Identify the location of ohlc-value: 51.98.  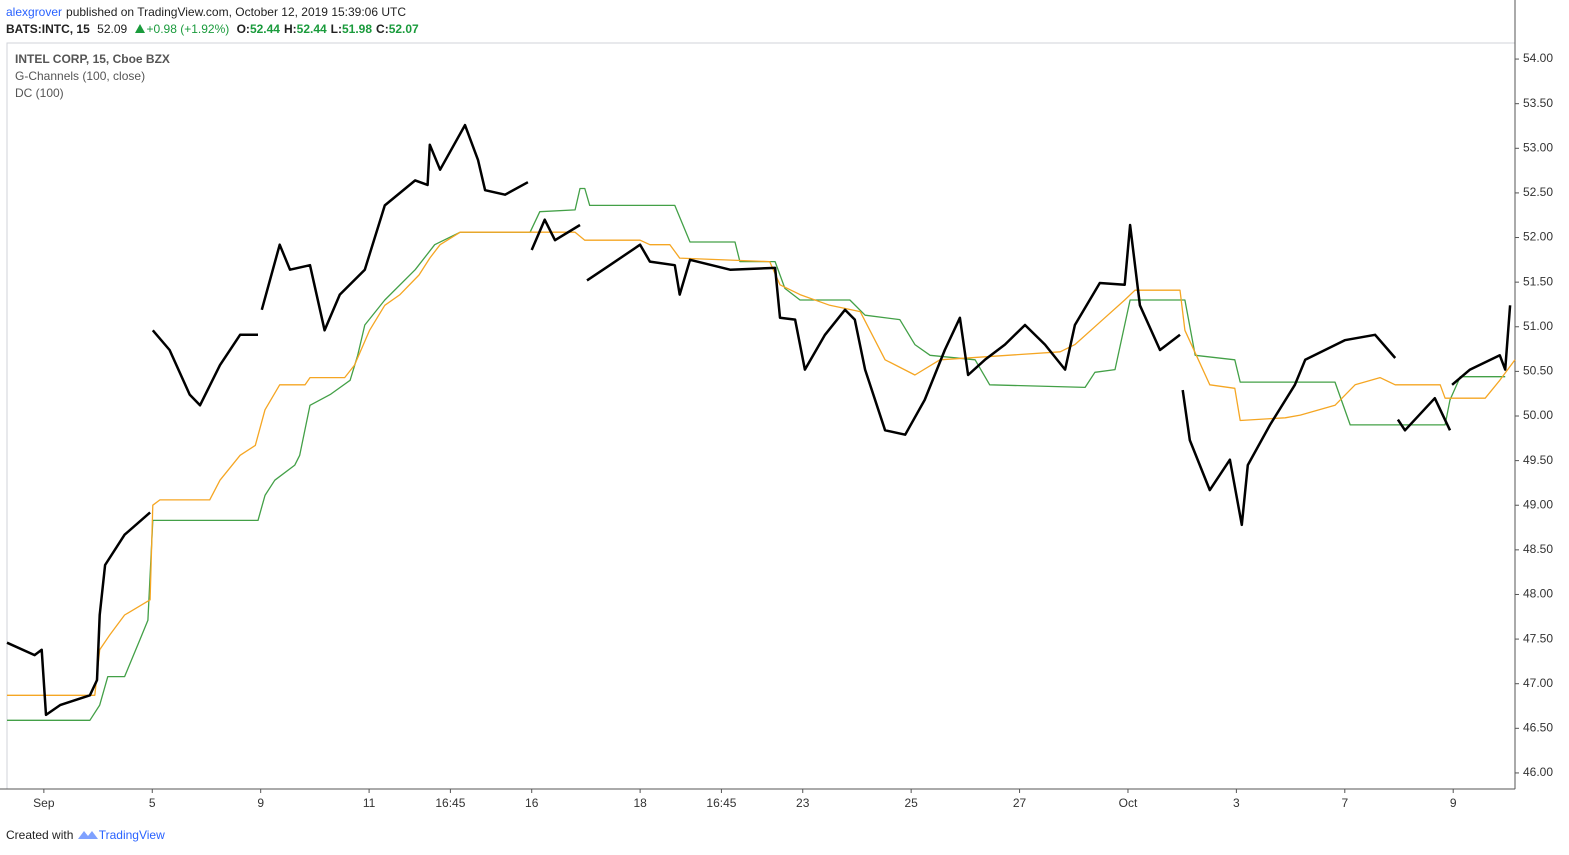
(357, 29).